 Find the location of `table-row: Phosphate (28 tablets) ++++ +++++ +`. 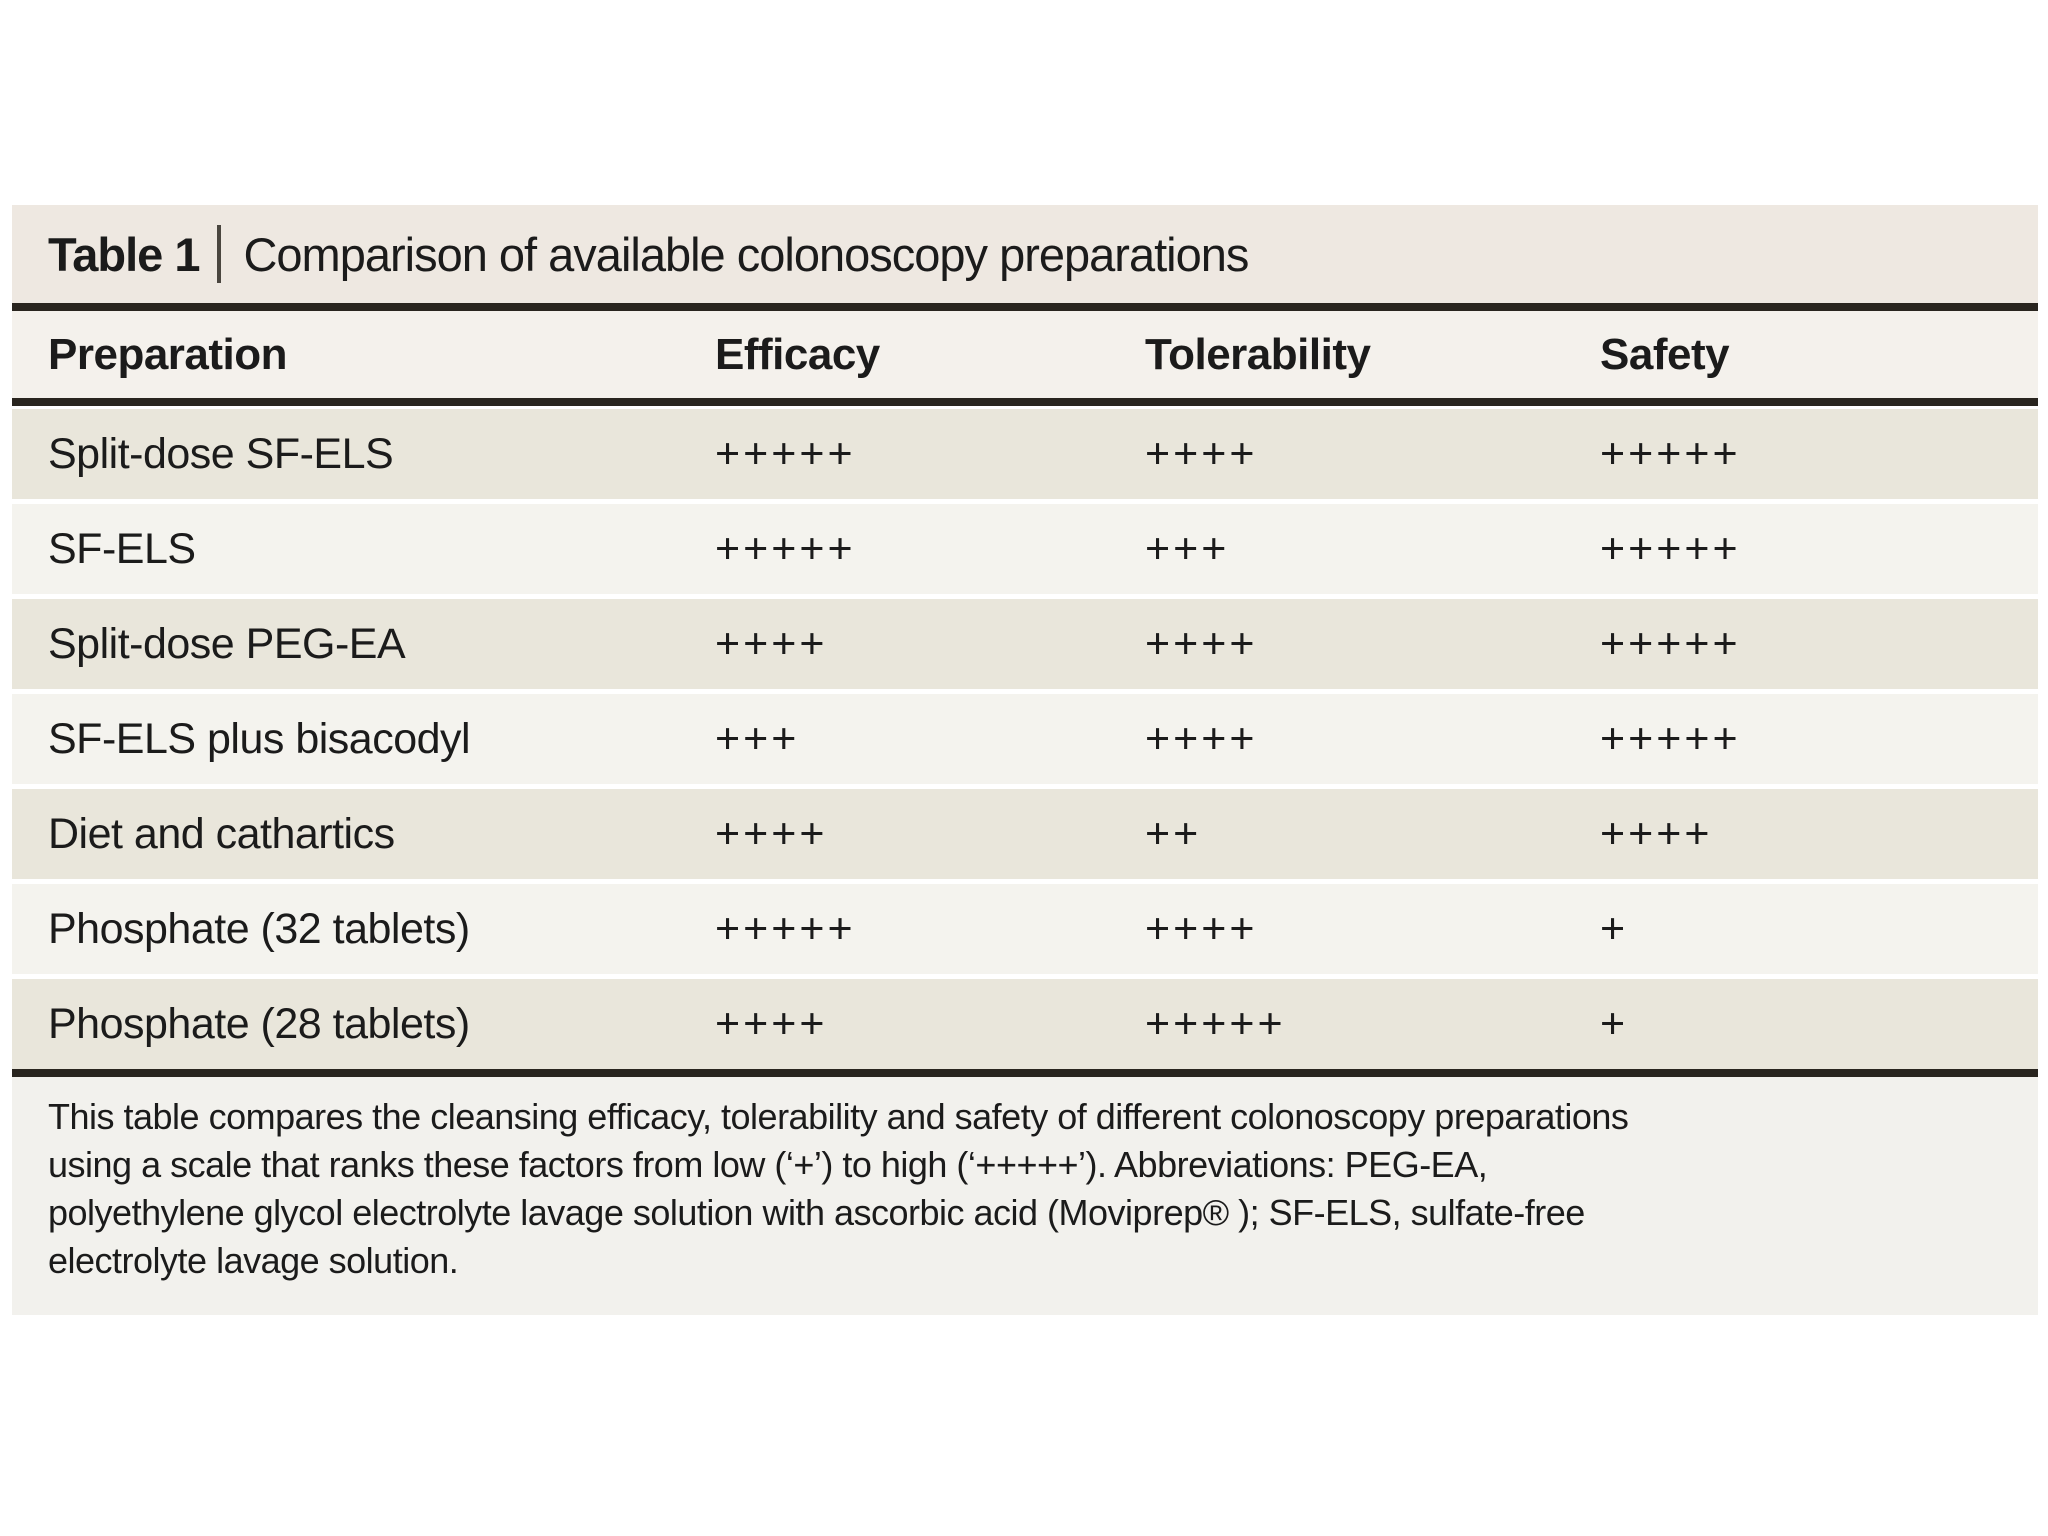

table-row: Phosphate (28 tablets) ++++ +++++ + is located at coordinates (1025, 1024).